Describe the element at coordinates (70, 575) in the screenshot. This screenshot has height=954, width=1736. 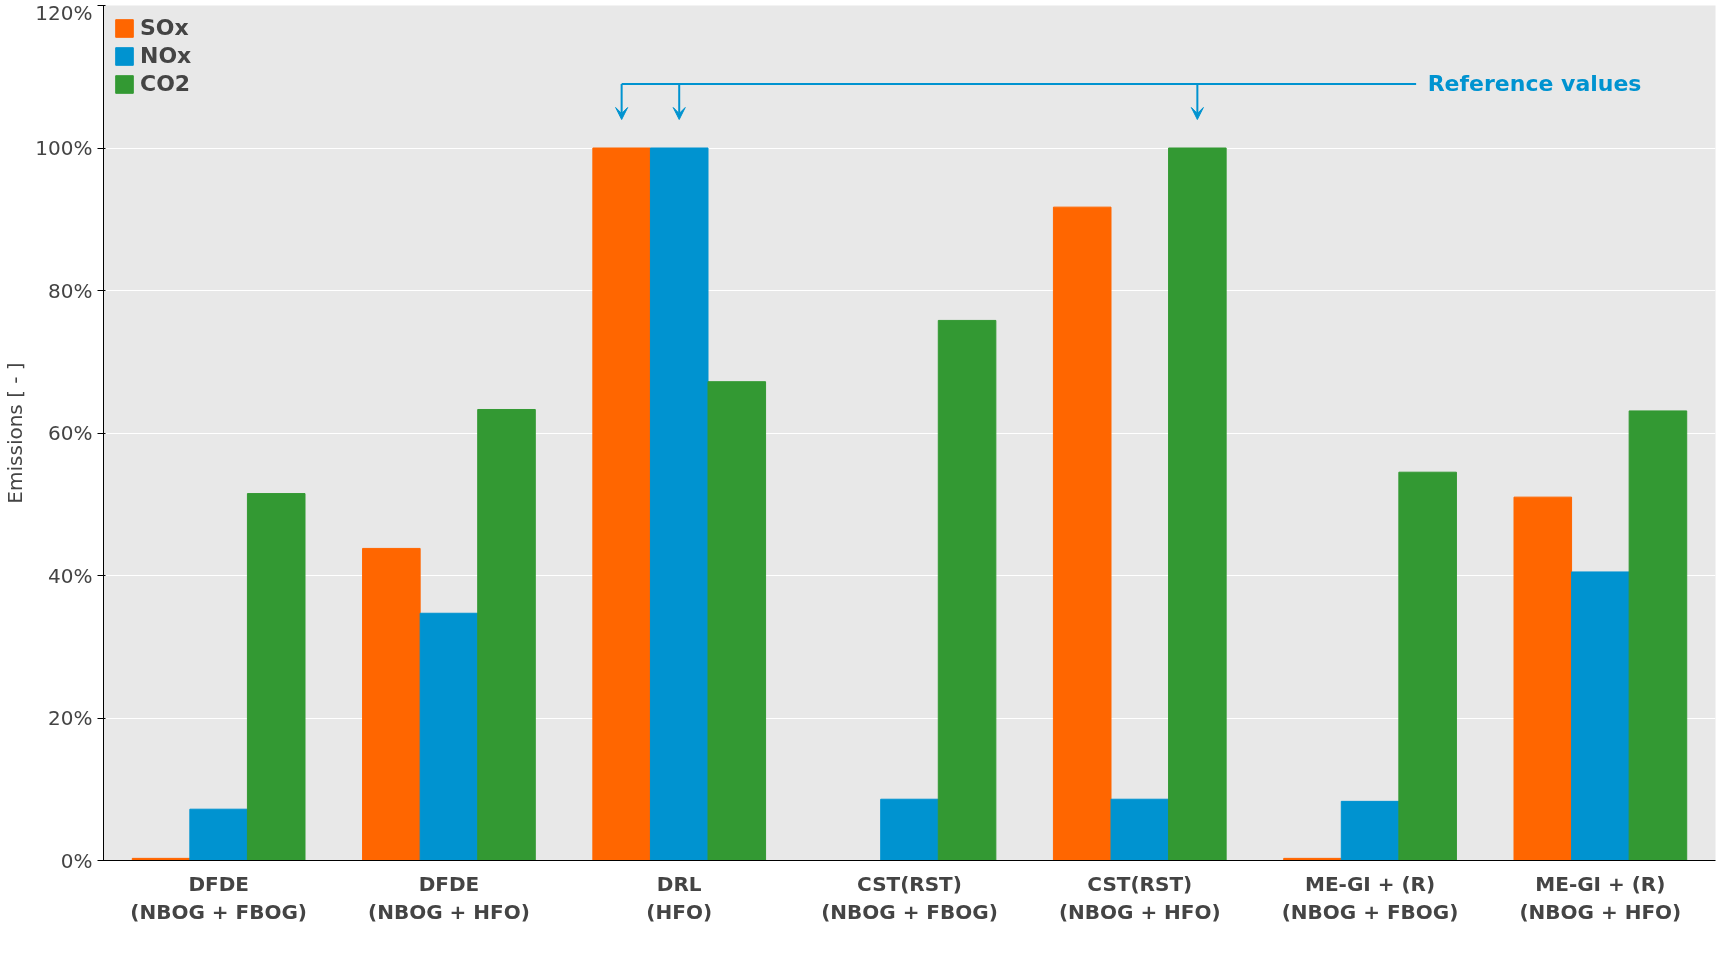
I see `y-tick-label: 40%` at that location.